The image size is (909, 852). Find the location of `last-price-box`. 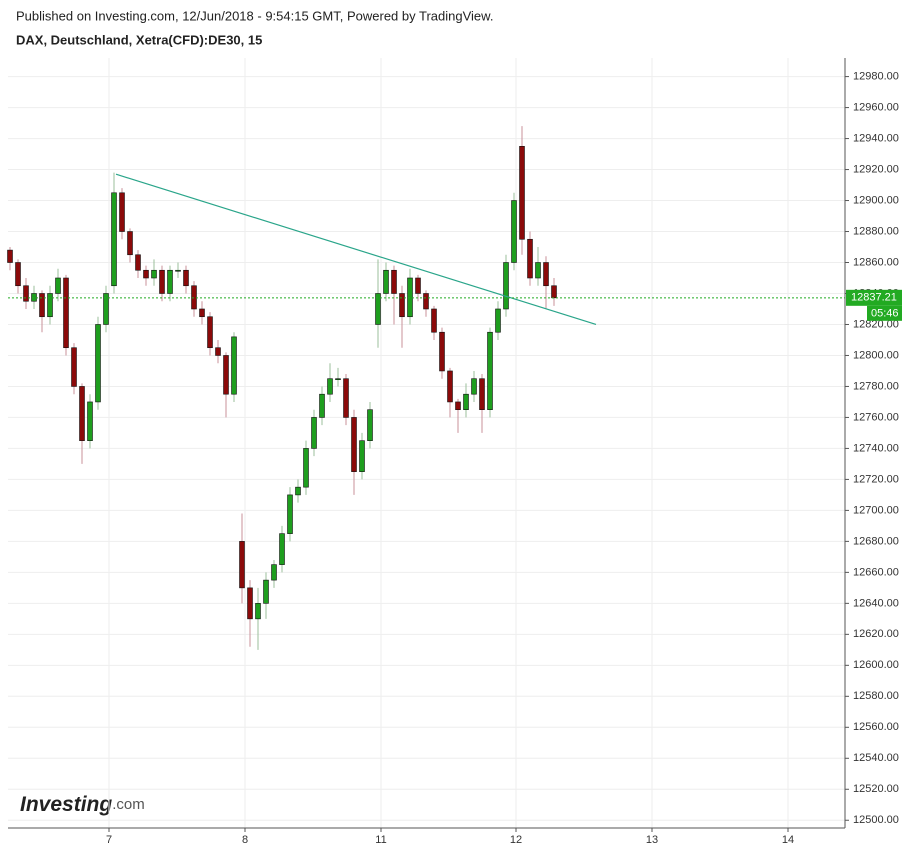

last-price-box is located at coordinates (874, 297).